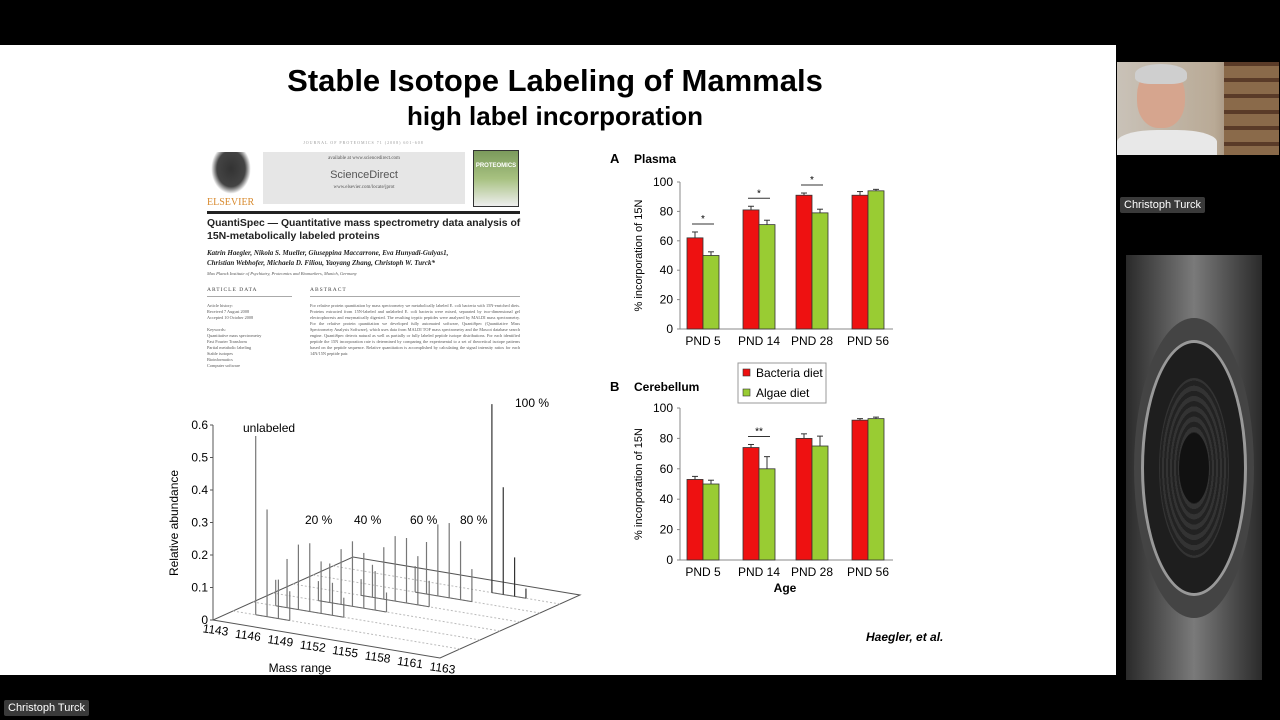 The height and width of the screenshot is (720, 1280). Describe the element at coordinates (346, 652) in the screenshot. I see `x-tick-label: 1155` at that location.